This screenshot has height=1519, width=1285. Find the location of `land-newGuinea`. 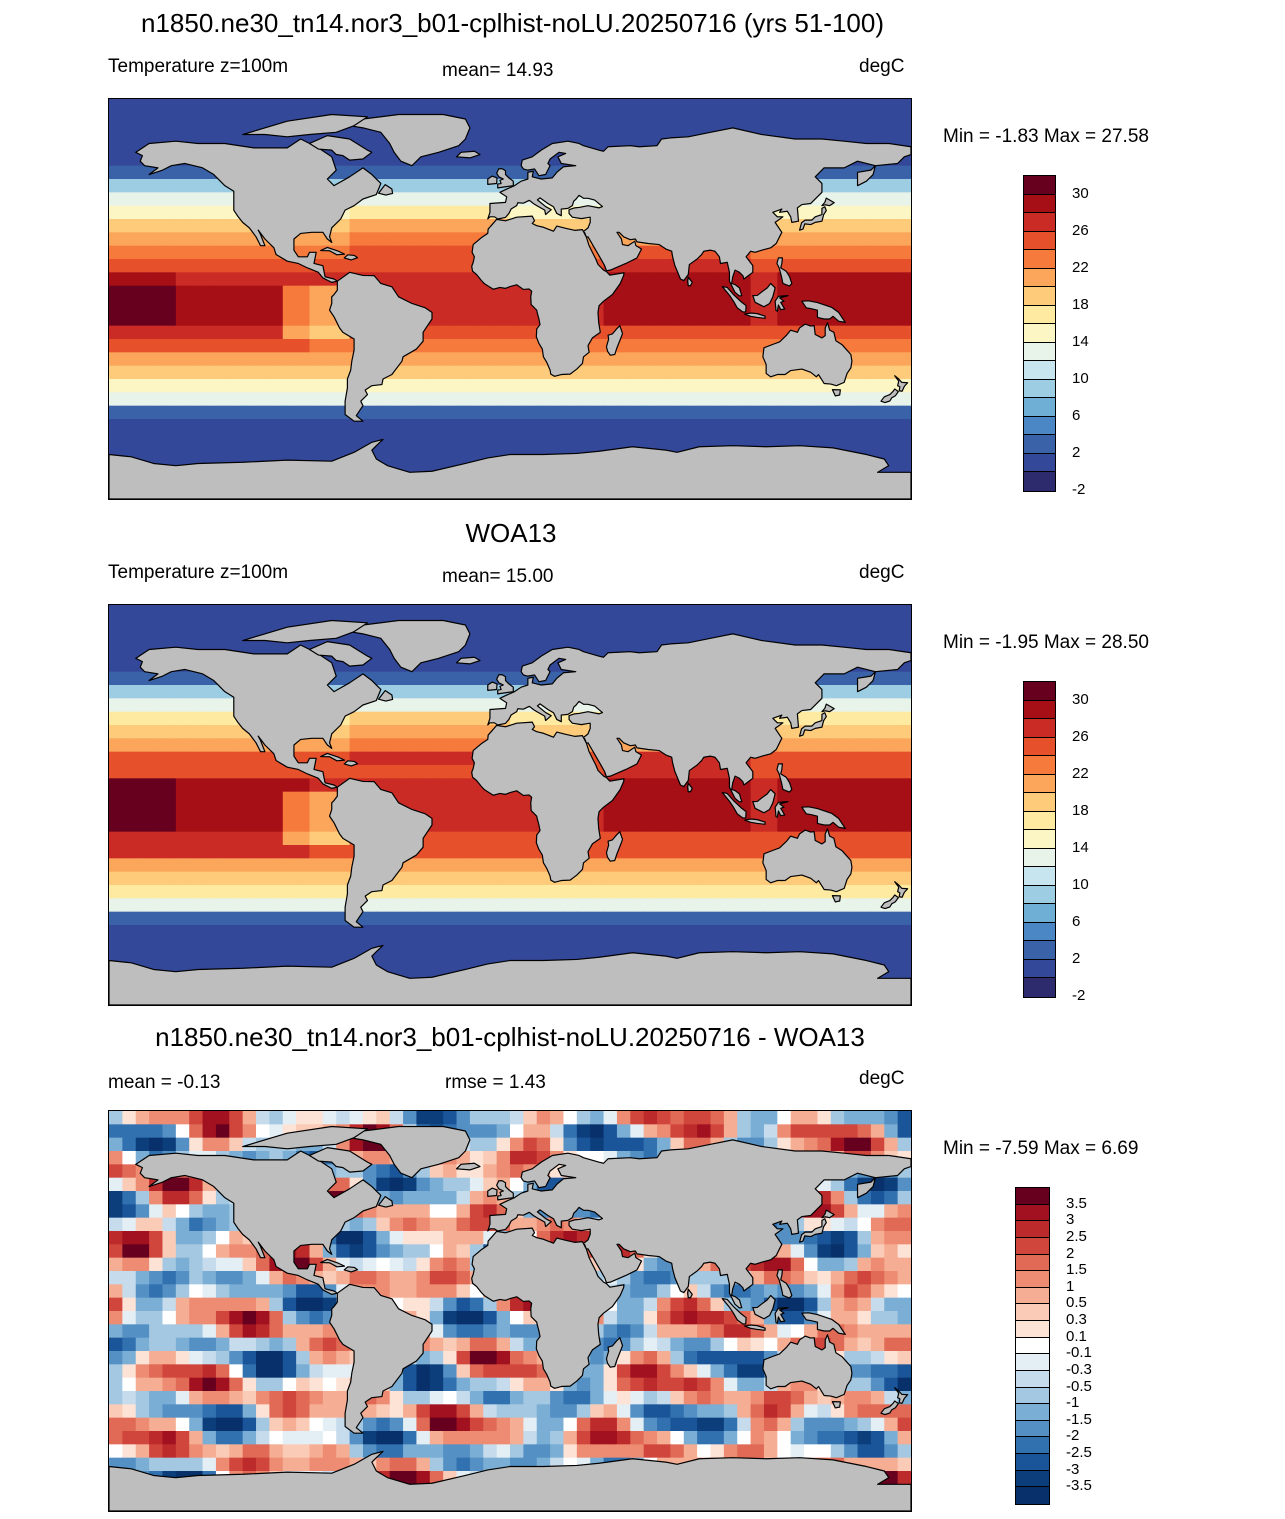

land-newGuinea is located at coordinates (823, 311).